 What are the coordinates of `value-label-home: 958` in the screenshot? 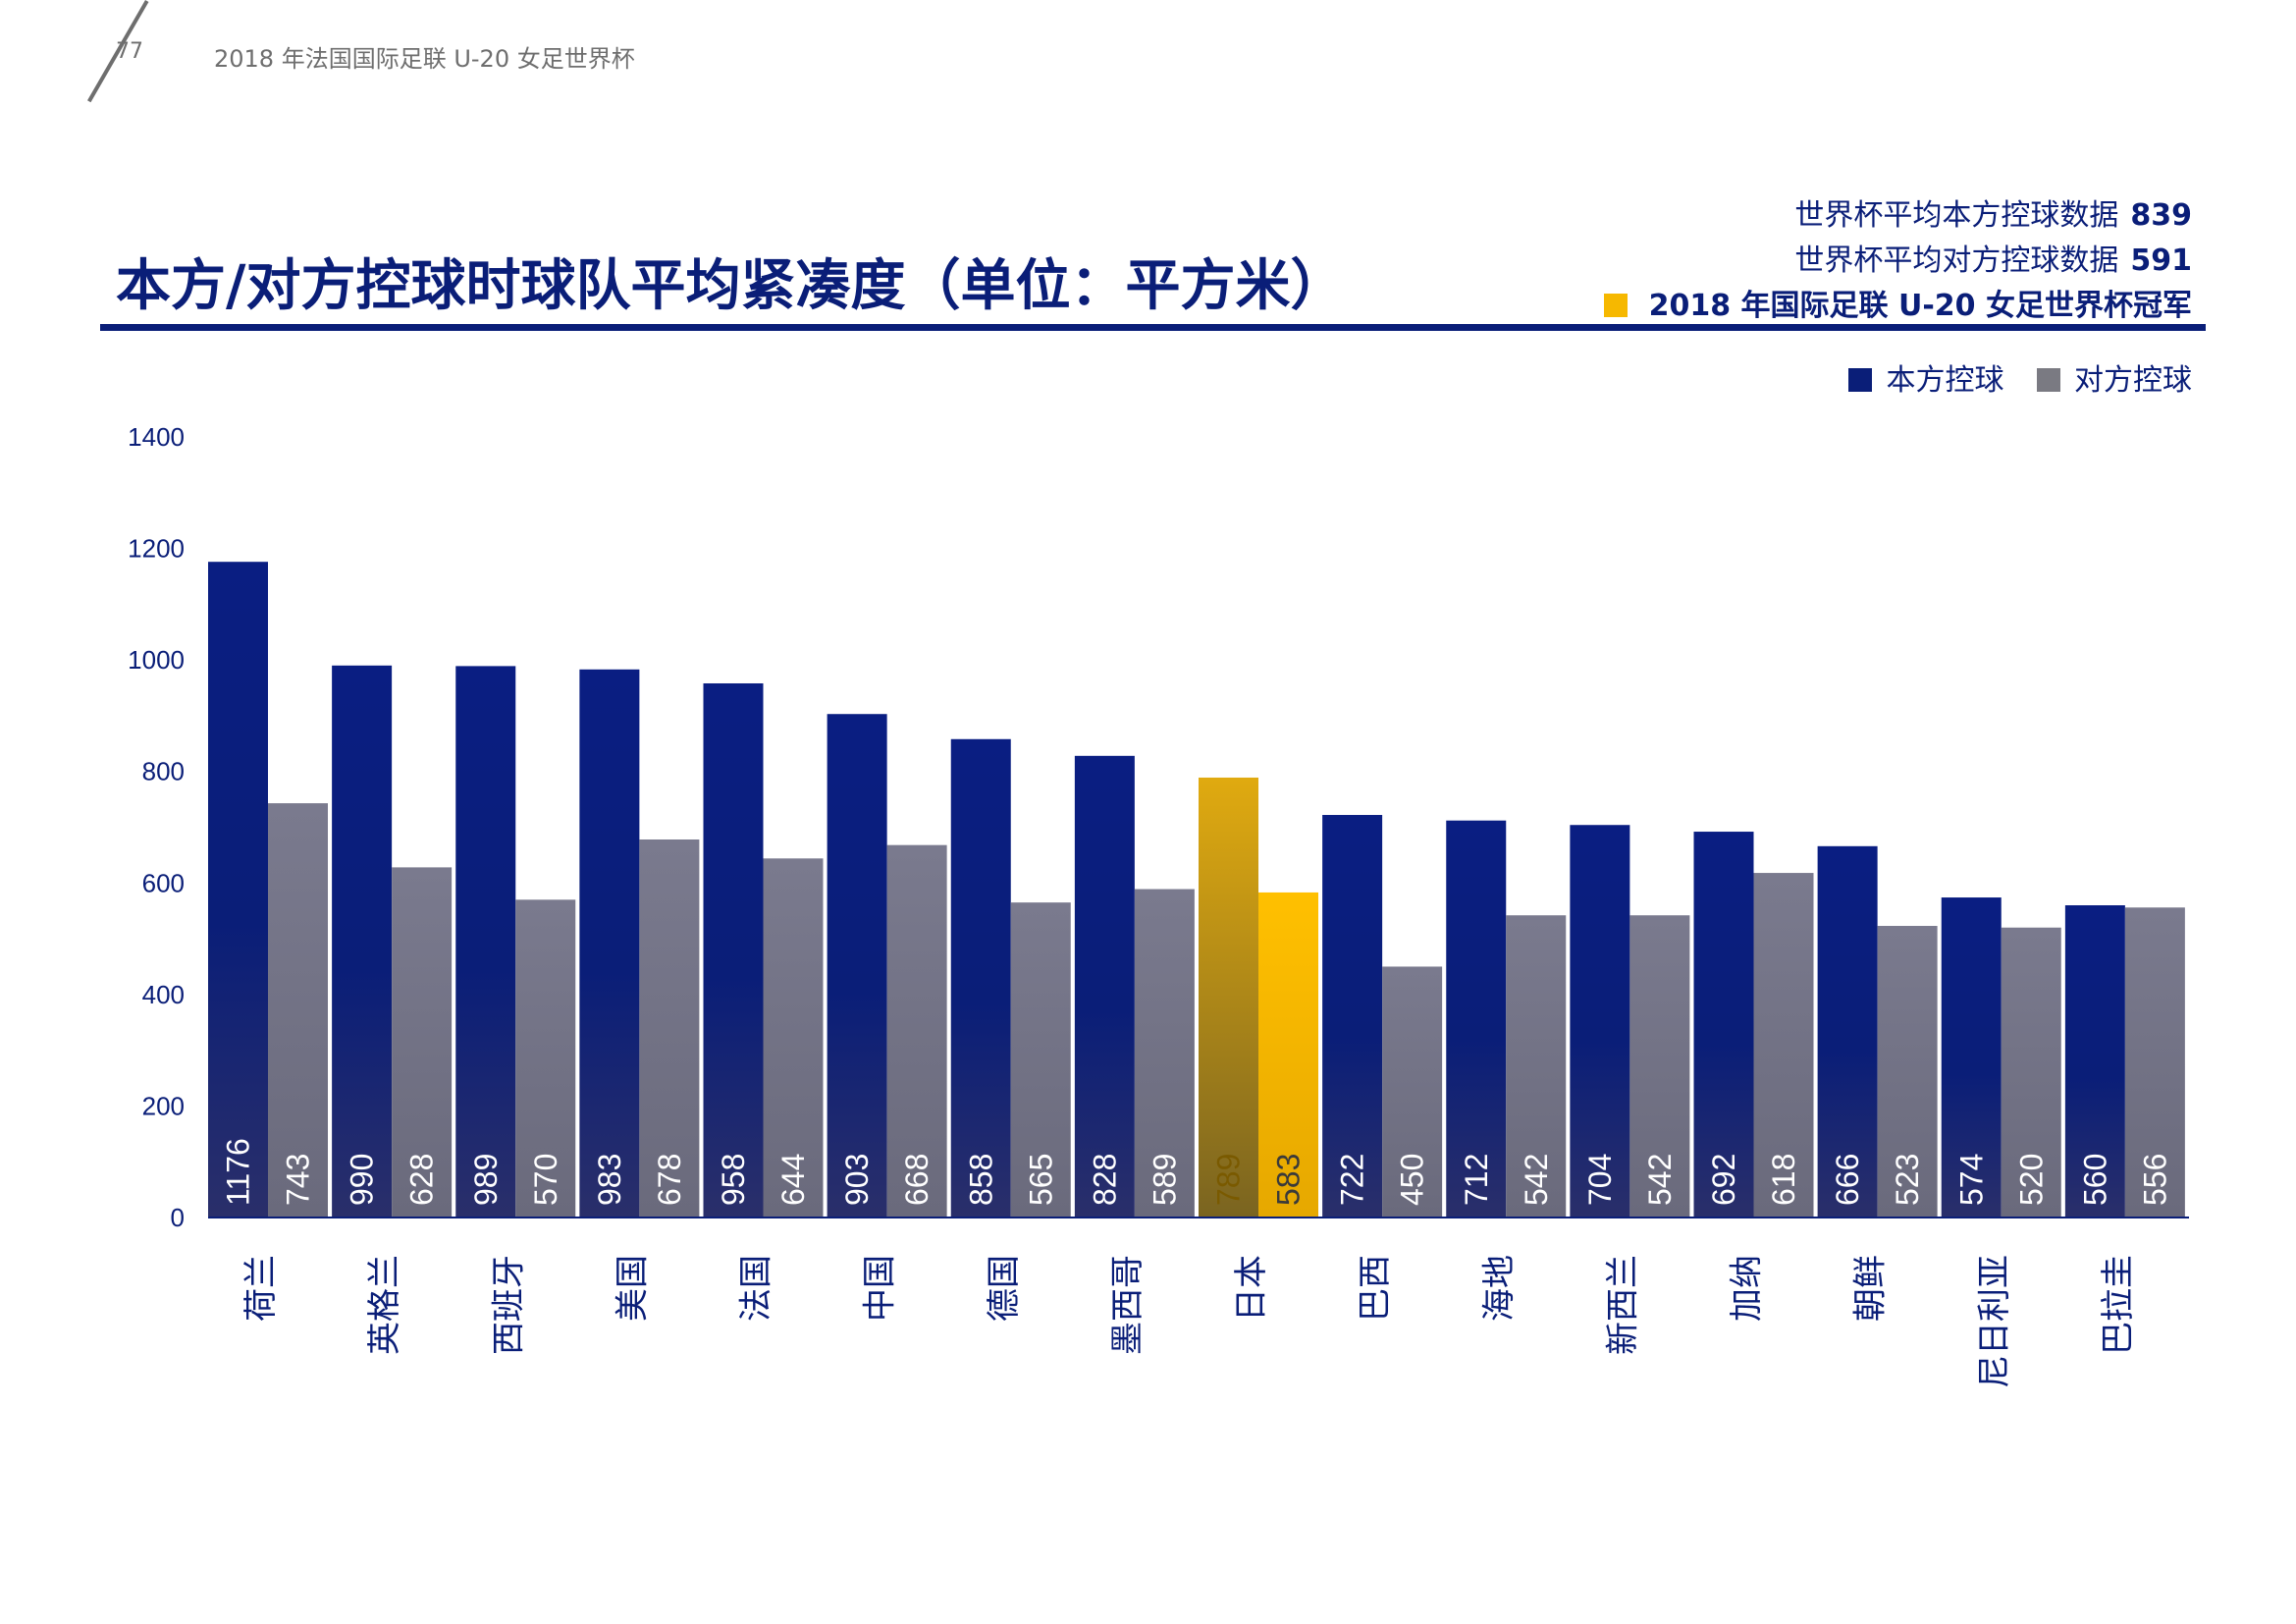 It's located at (734, 1180).